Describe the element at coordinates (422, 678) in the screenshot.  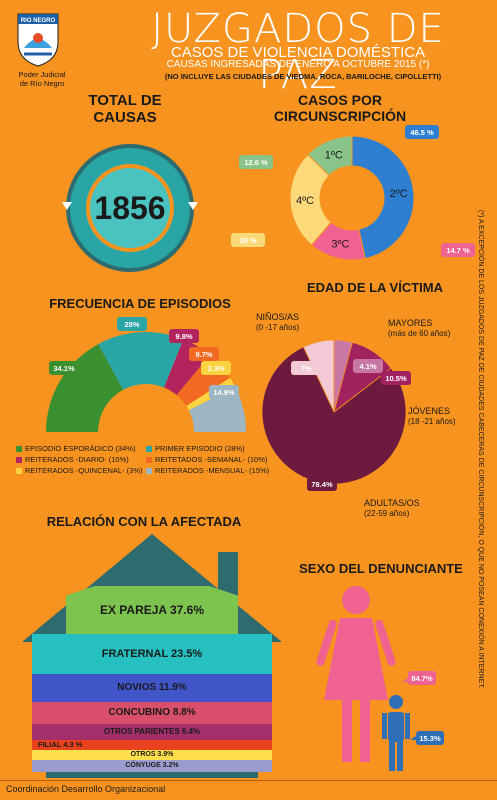
I see `female-badge-text: 84.7%` at that location.